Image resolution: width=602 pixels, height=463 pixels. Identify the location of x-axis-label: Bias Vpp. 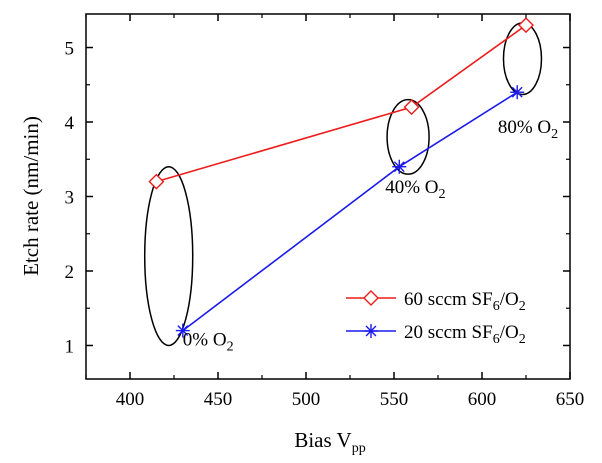
(329, 442).